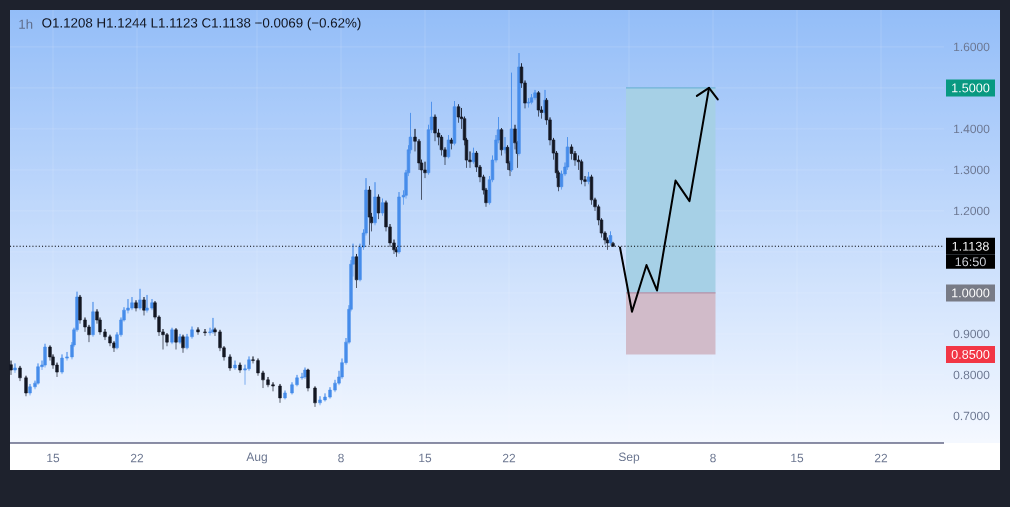 The width and height of the screenshot is (1010, 507). What do you see at coordinates (970, 246) in the screenshot?
I see `ref-line-label: 1.1138` at bounding box center [970, 246].